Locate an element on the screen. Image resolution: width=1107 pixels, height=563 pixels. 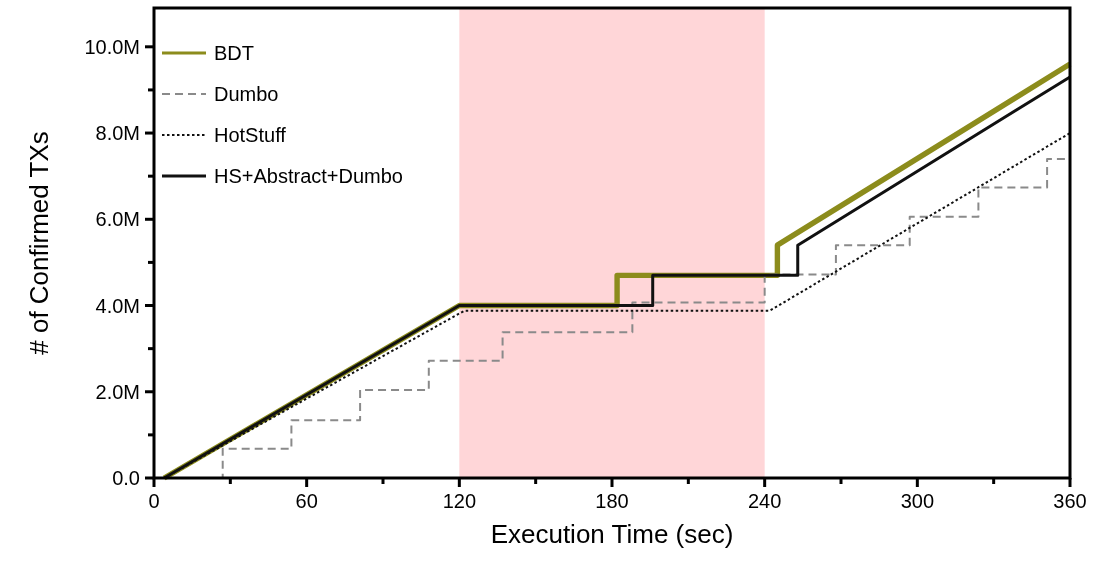
x-tick-label: 60 is located at coordinates (306, 501).